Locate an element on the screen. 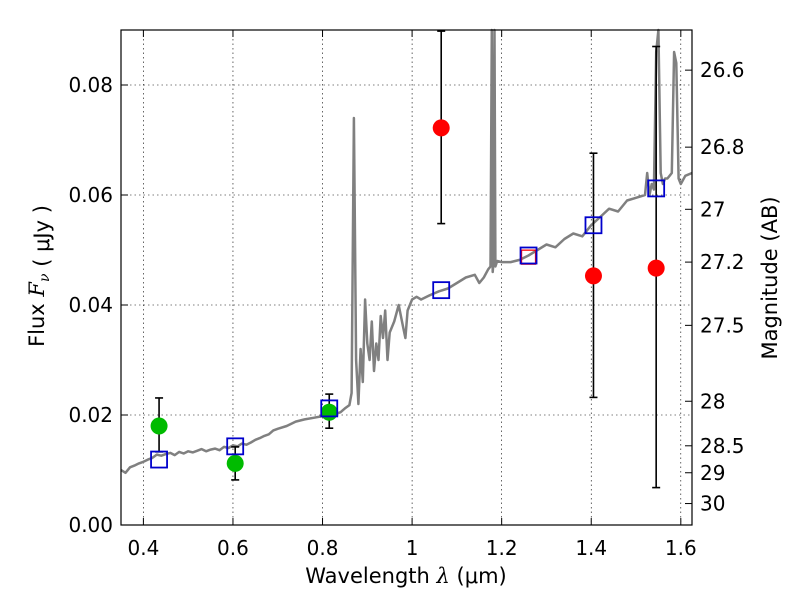 Image resolution: width=800 pixels, height=600 pixels. right-tick-label: 26.8 is located at coordinates (722, 147).